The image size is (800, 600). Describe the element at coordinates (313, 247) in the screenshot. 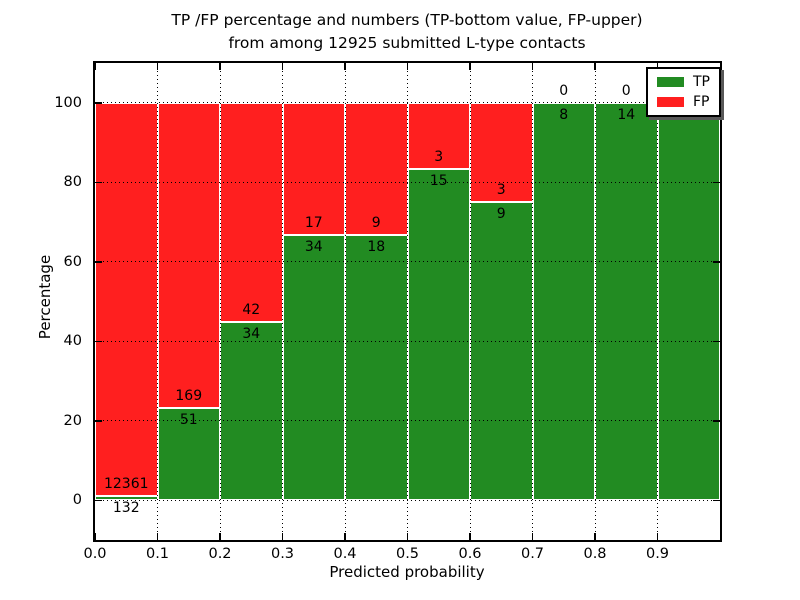

I see `bar-tp-count-label: 34` at that location.